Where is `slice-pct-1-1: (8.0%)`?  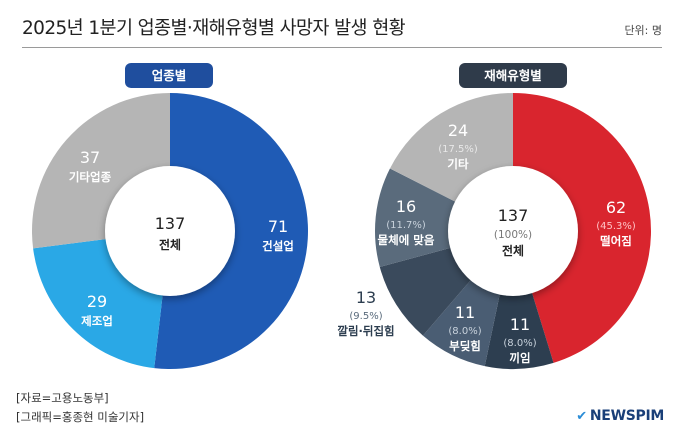 slice-pct-1-1: (8.0%) is located at coordinates (519, 343).